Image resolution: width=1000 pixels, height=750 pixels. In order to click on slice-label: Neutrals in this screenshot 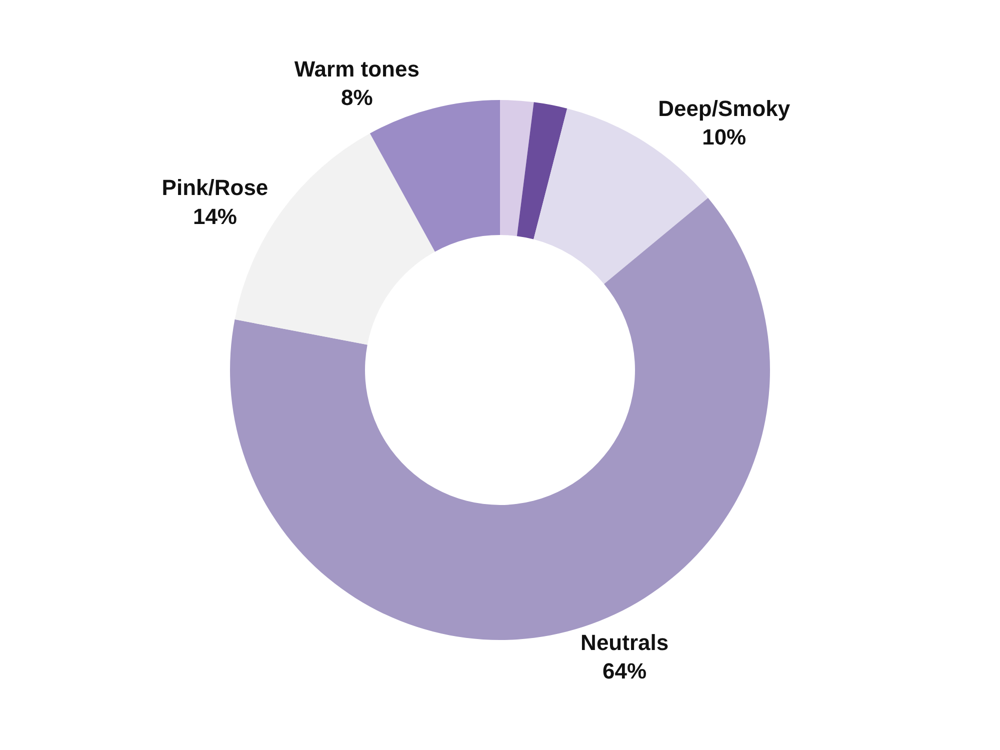, I will do `click(624, 642)`.